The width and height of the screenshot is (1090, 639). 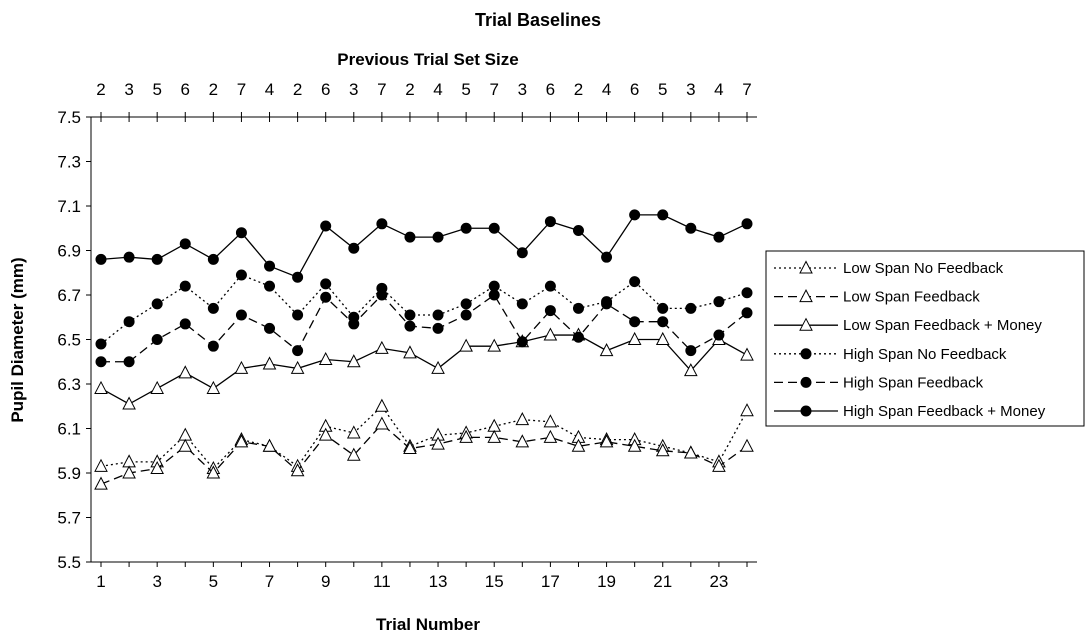 I want to click on x-tick-label: 19, so click(x=606, y=581).